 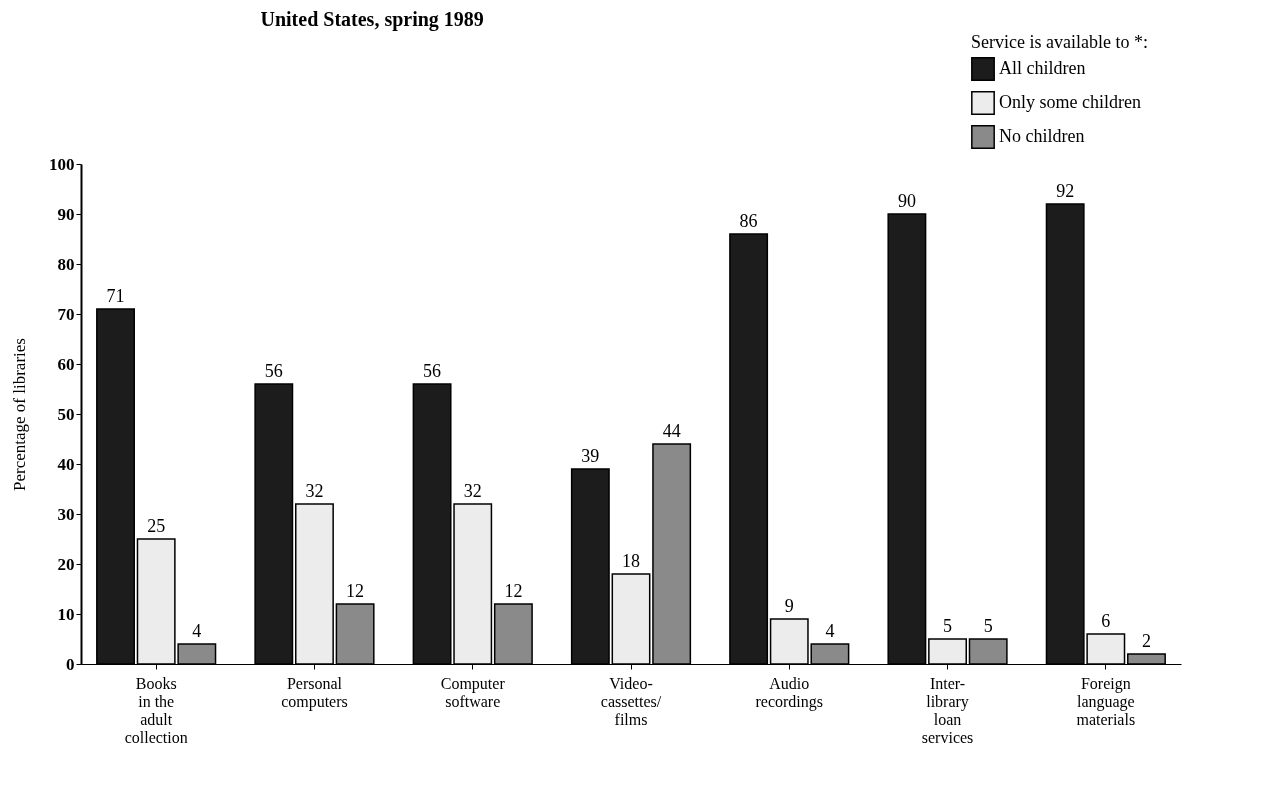 I want to click on data-label: 86, so click(x=748, y=221).